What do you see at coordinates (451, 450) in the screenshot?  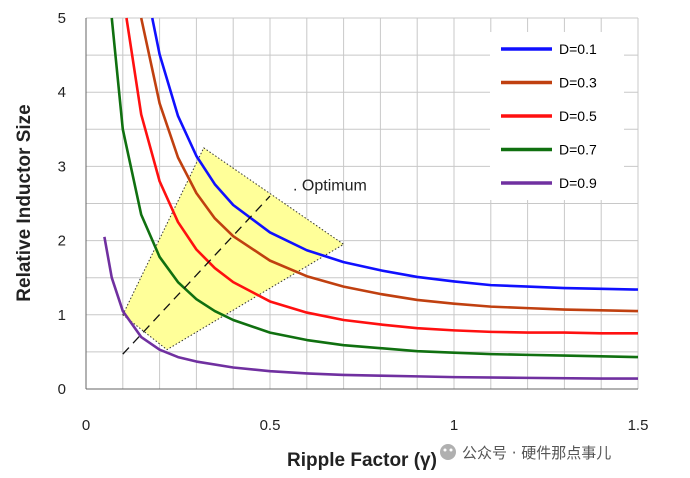 I see `wechat-icon-eye-right` at bounding box center [451, 450].